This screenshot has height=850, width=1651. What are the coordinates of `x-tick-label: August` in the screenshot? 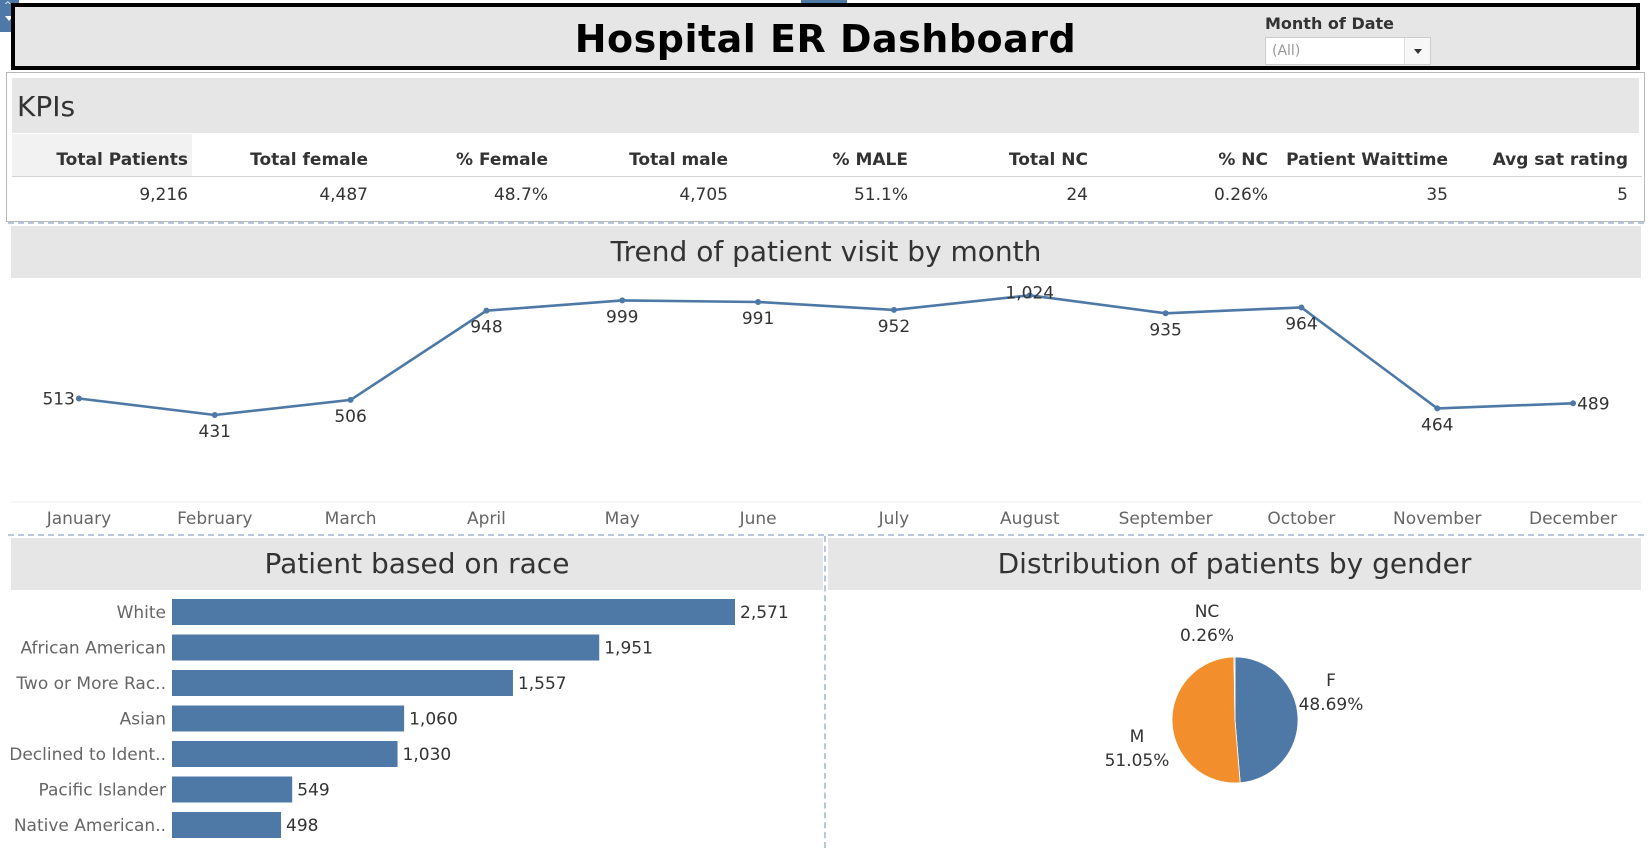 It's located at (1030, 519).